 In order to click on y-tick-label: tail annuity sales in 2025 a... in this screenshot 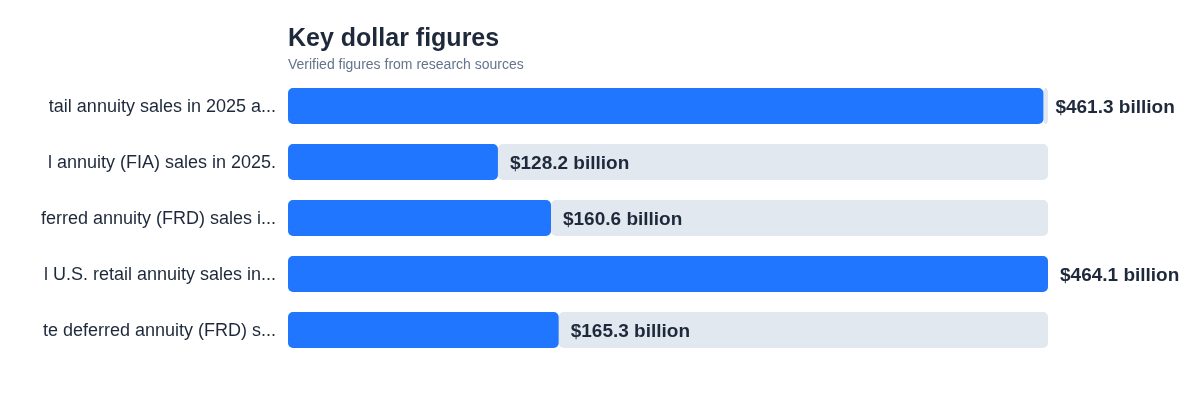, I will do `click(162, 106)`.